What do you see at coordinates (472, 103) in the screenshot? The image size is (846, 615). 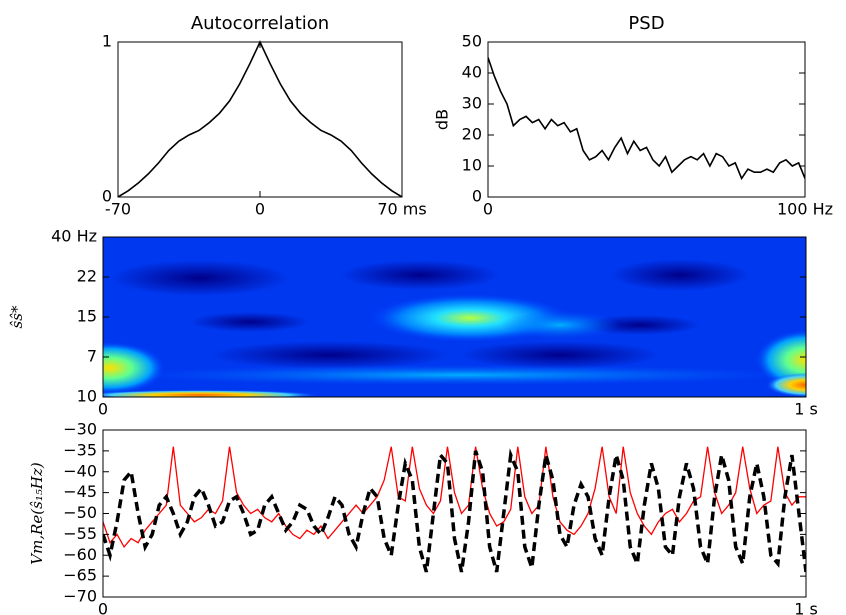 I see `y-tick-label: 30` at bounding box center [472, 103].